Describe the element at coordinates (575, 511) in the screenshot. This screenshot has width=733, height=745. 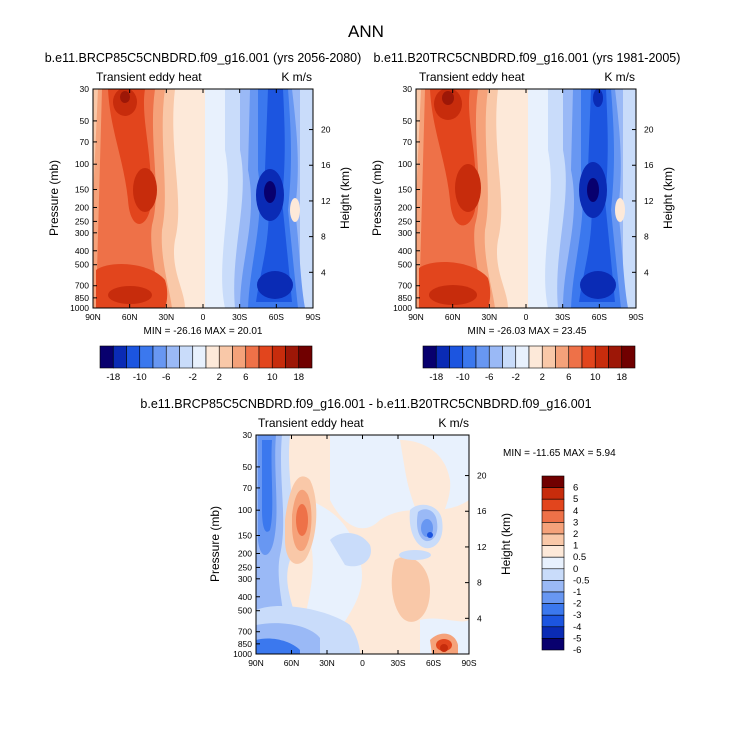
I see `colorbar-label: 4` at that location.